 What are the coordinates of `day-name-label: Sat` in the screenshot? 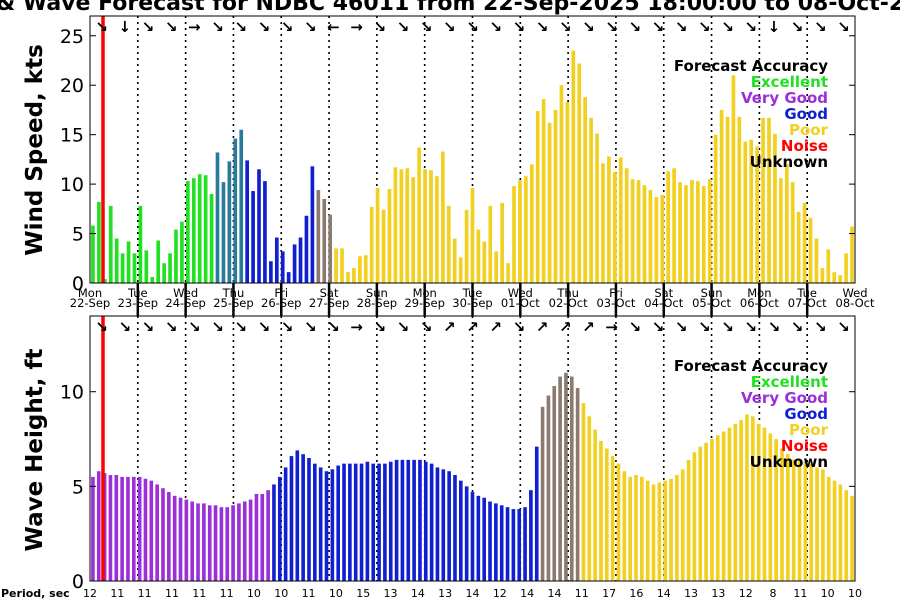 It's located at (329, 293).